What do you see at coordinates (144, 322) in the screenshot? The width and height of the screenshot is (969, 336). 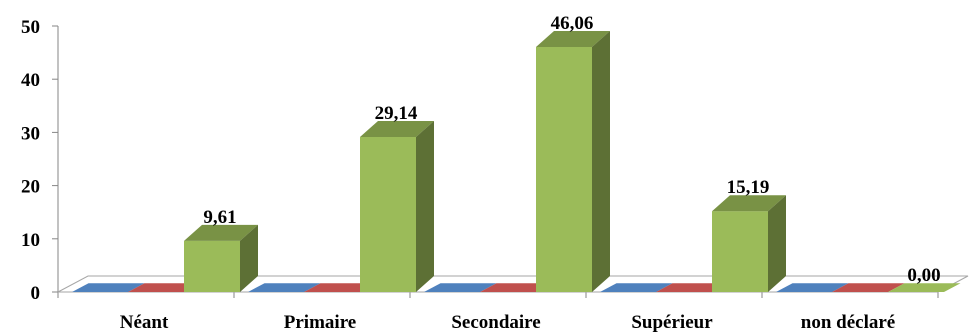 I see `x-category-label: Néant` at bounding box center [144, 322].